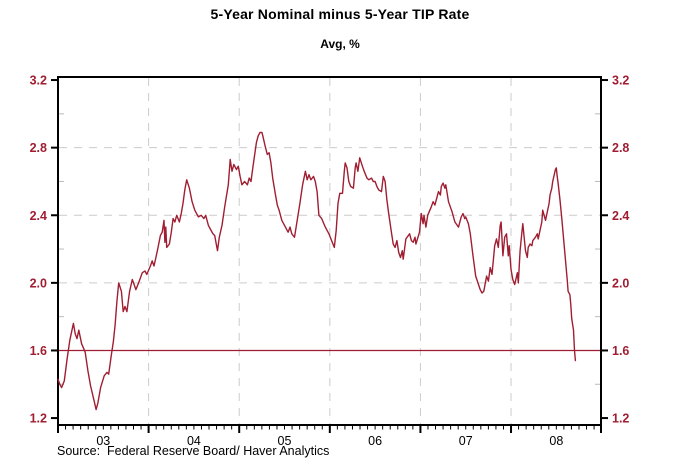 This screenshot has width=680, height=465. Describe the element at coordinates (38, 81) in the screenshot. I see `y-axis-label-left: 3.2` at that location.